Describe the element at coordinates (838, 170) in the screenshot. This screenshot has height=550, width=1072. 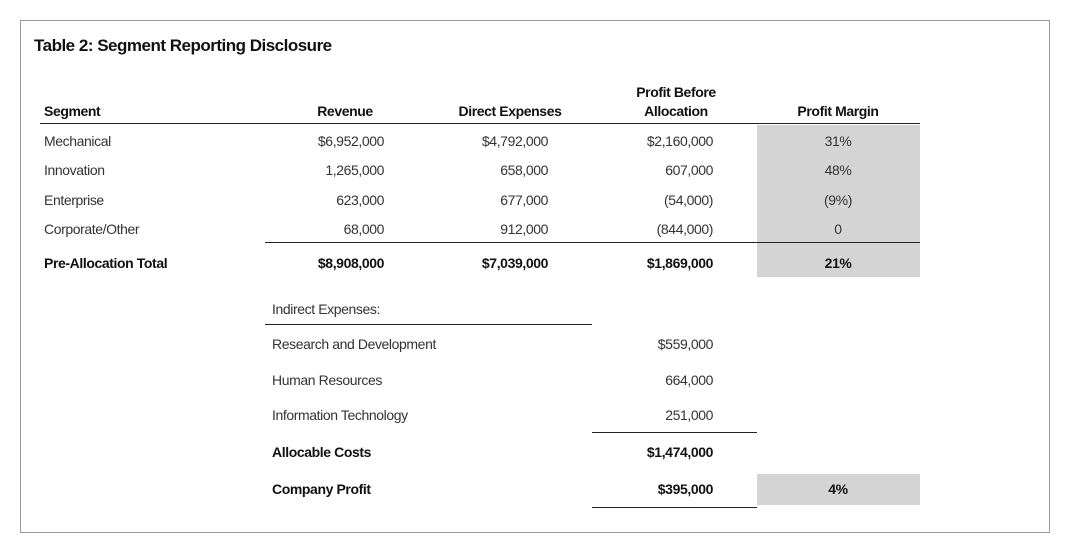
I see `cell-value: 48%` at that location.